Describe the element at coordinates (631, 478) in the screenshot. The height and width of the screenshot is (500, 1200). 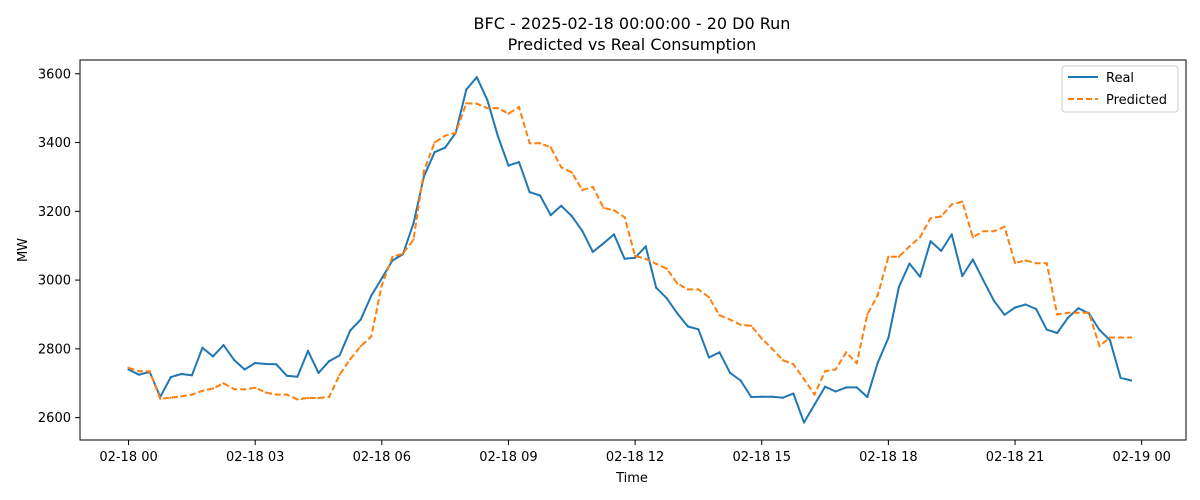
I see `x-axis-label: Time` at that location.